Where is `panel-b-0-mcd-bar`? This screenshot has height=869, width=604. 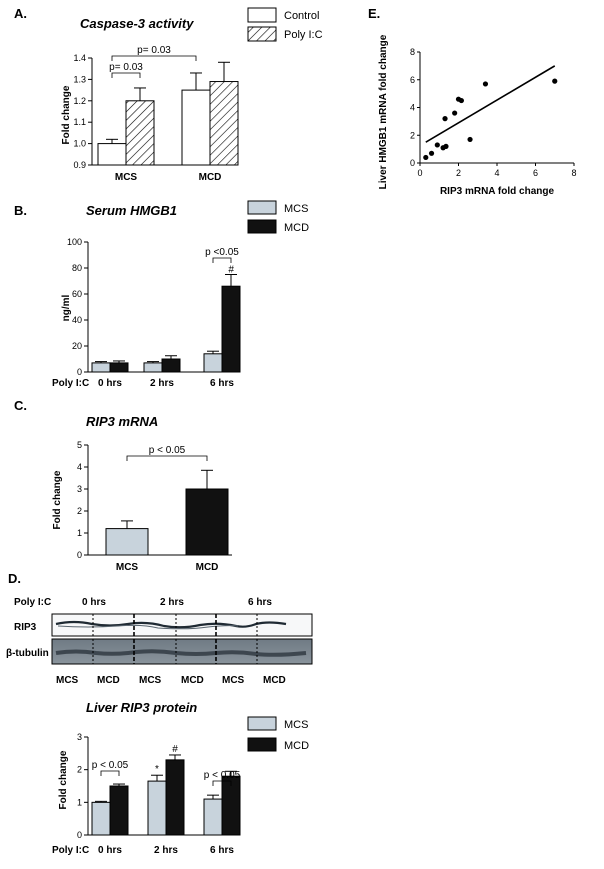 panel-b-0-mcd-bar is located at coordinates (119, 367).